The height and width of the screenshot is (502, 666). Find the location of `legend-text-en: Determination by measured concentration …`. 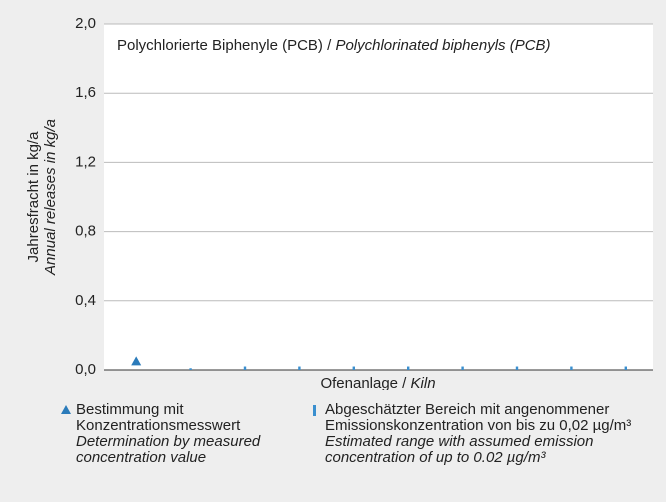

legend-text-en: Determination by measured concentration … is located at coordinates (168, 449).